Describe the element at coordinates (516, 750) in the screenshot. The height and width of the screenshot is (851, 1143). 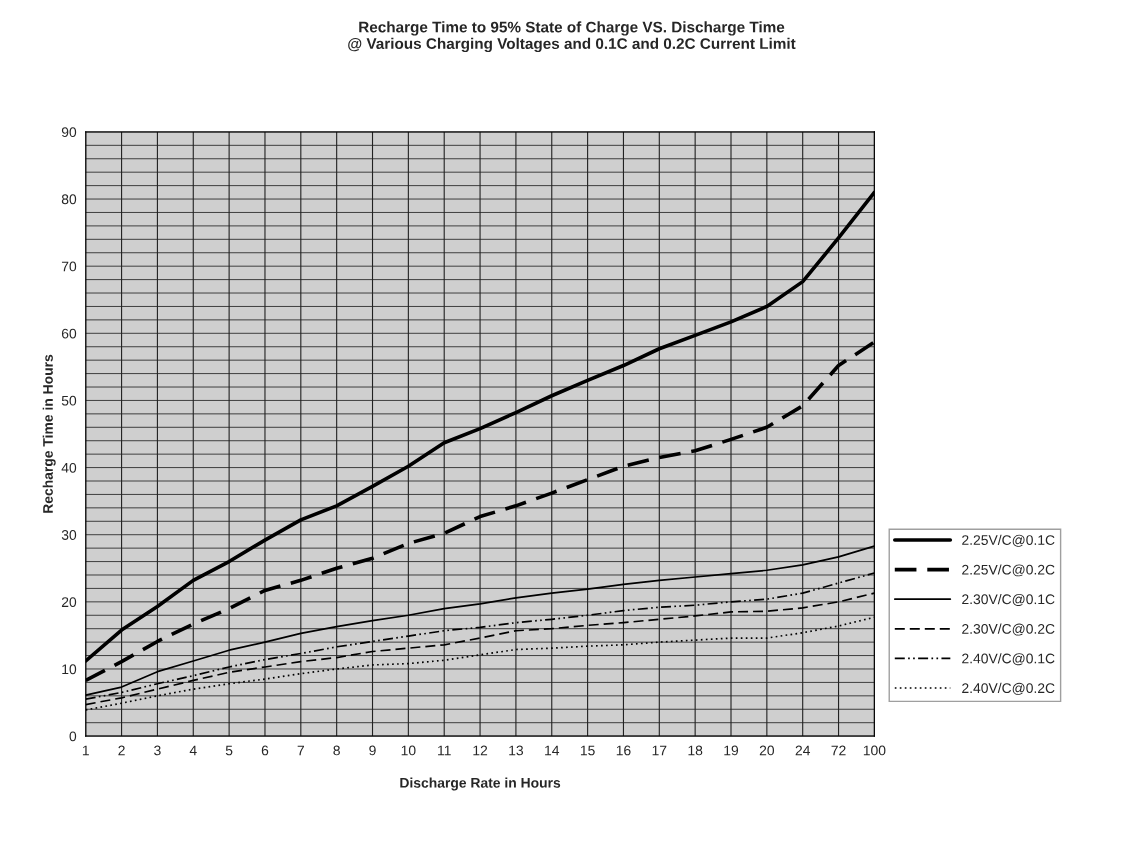
I see `x-tick-label: 13` at that location.